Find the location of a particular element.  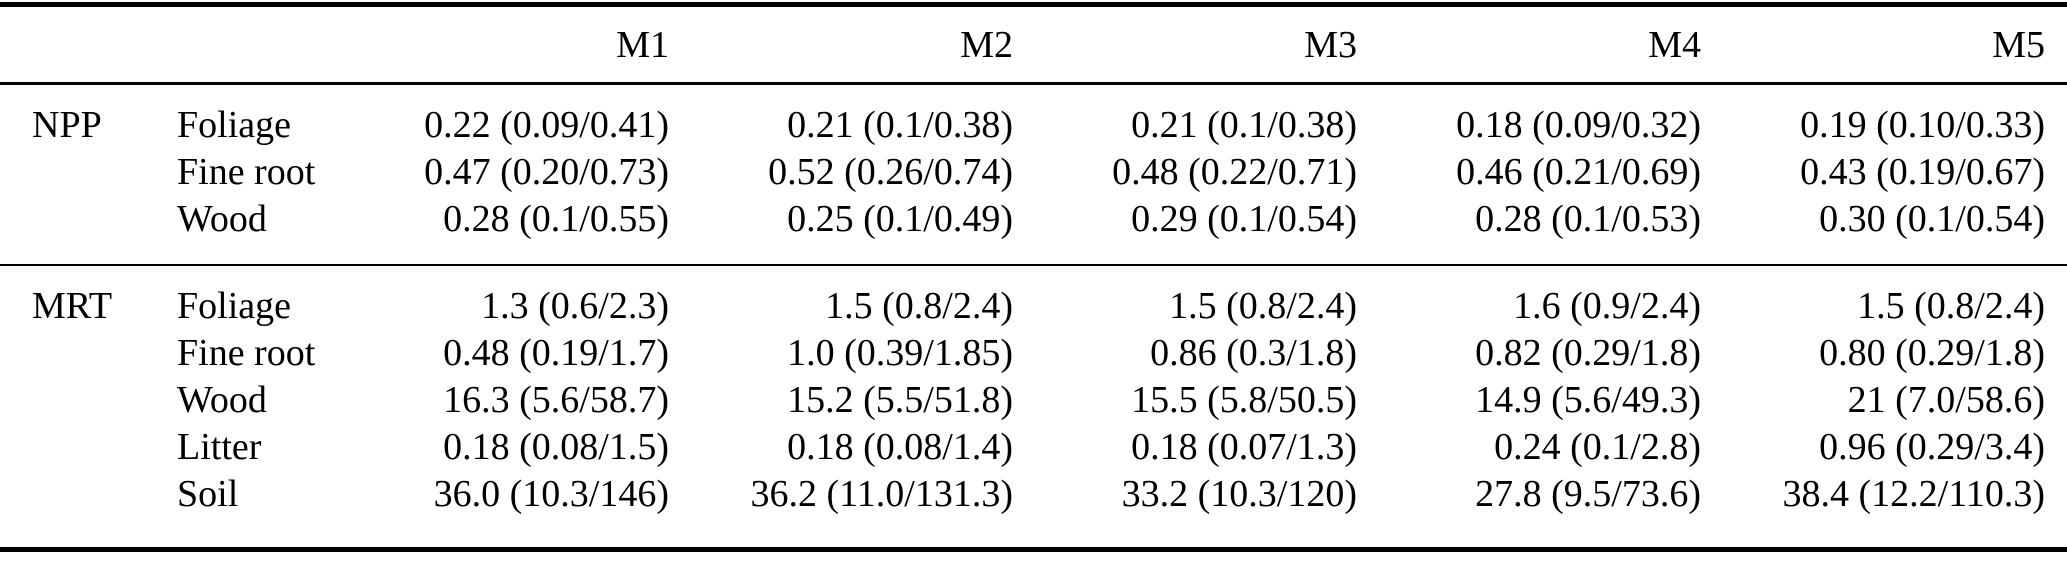

value-cell: 0.18 (0.08/1.5) is located at coordinates (556, 446).